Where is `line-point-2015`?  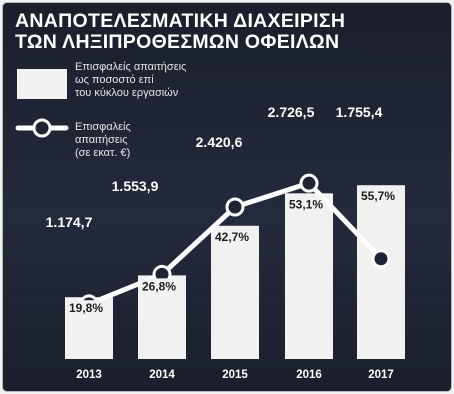 line-point-2015 is located at coordinates (235, 207).